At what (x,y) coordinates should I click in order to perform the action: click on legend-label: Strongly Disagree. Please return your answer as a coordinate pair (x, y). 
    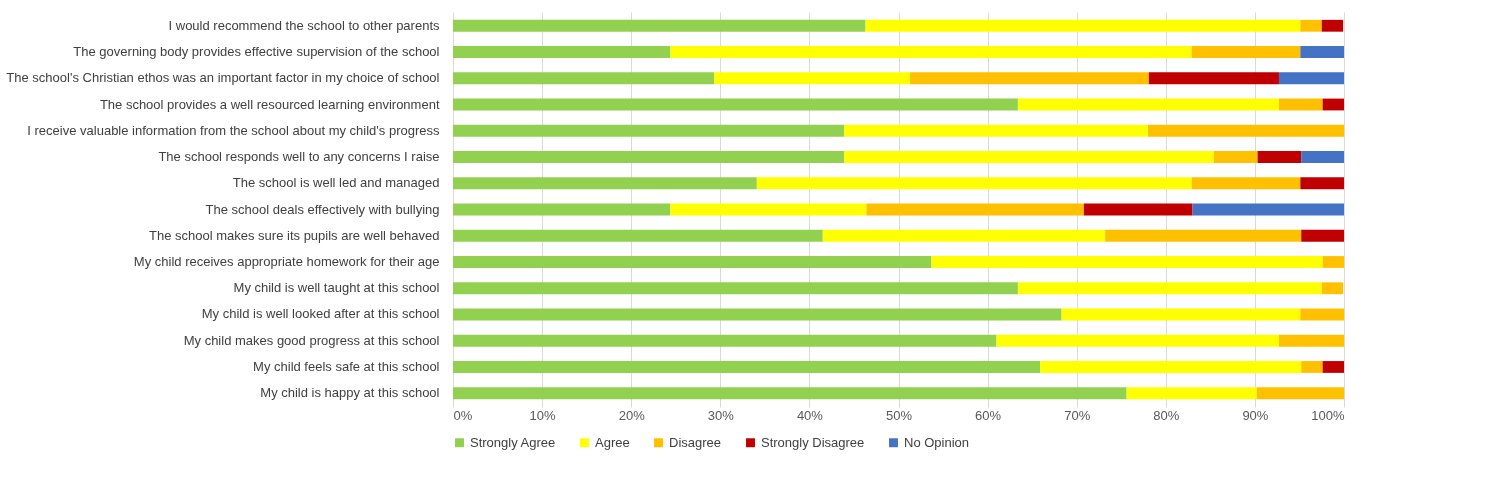
    Looking at the image, I should click on (813, 442).